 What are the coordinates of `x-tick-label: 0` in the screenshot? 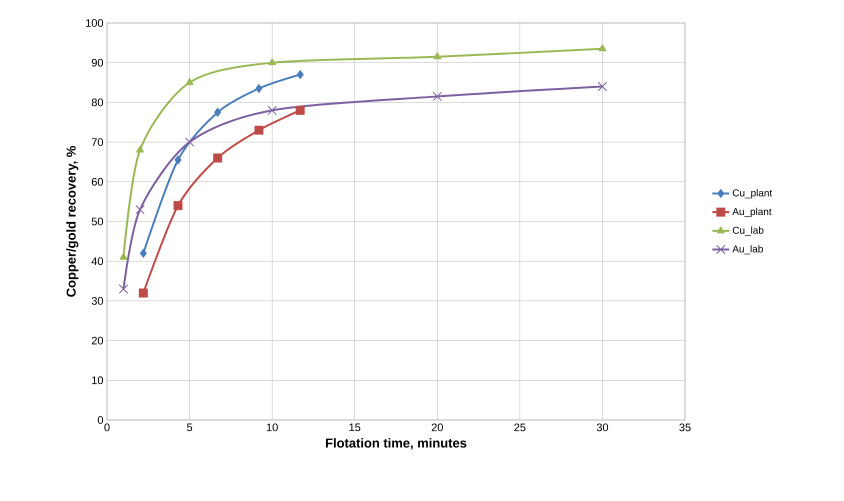 It's located at (107, 428).